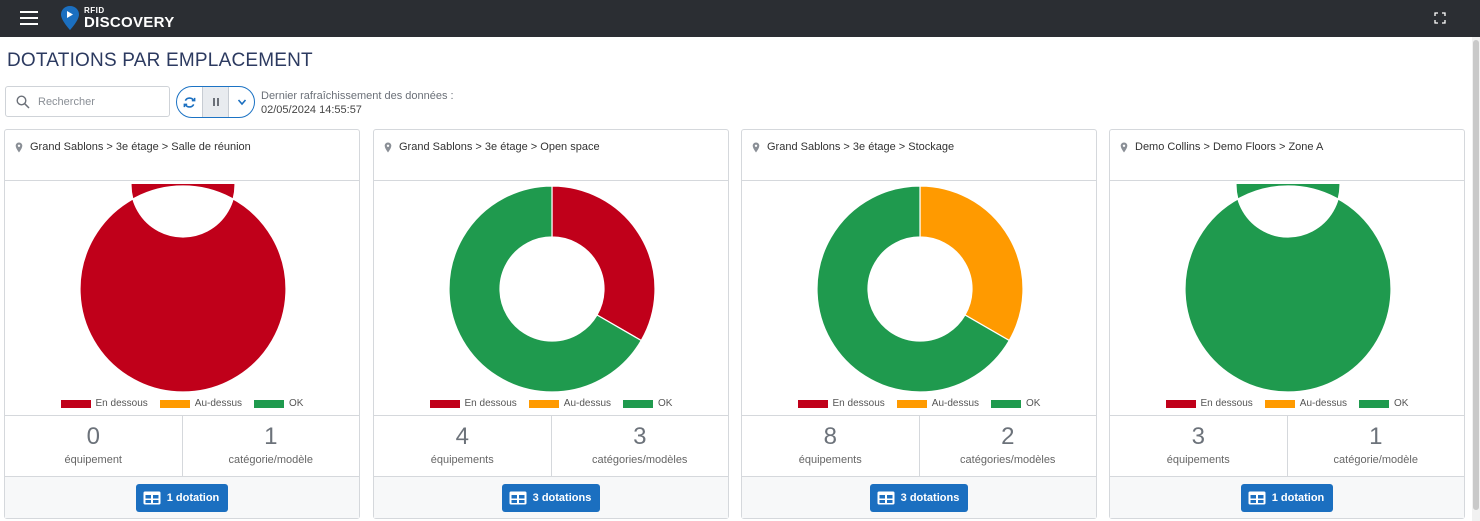  What do you see at coordinates (23, 101) in the screenshot?
I see `search-icon` at bounding box center [23, 101].